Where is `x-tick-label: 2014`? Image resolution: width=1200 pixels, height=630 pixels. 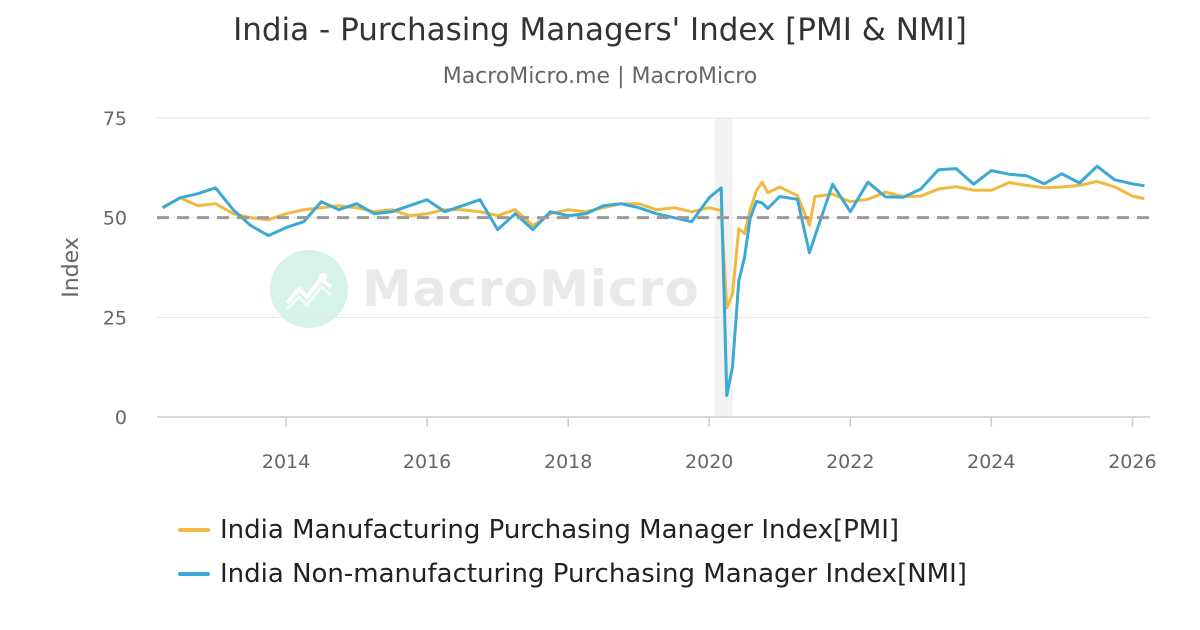
x-tick-label: 2014 is located at coordinates (286, 462).